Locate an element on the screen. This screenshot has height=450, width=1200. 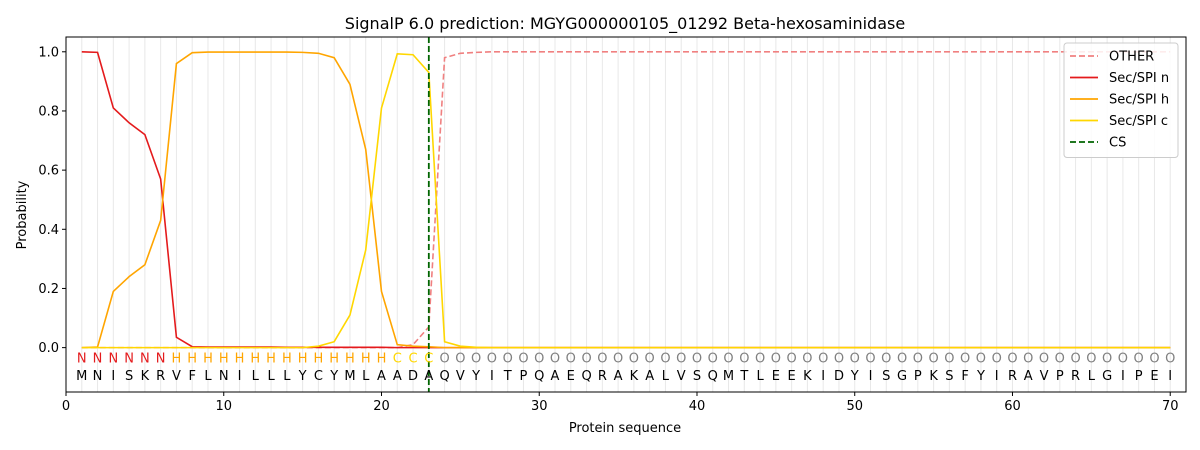
residue-label: C is located at coordinates (318, 376).